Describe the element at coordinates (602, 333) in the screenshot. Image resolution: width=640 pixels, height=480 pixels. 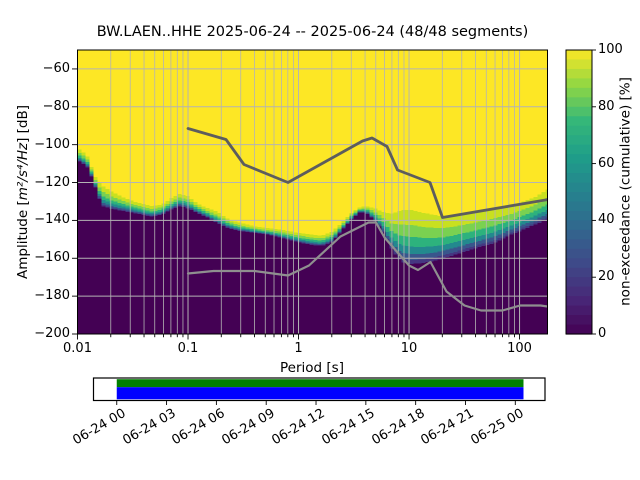
I see `colorbar-tick-label: 0` at that location.